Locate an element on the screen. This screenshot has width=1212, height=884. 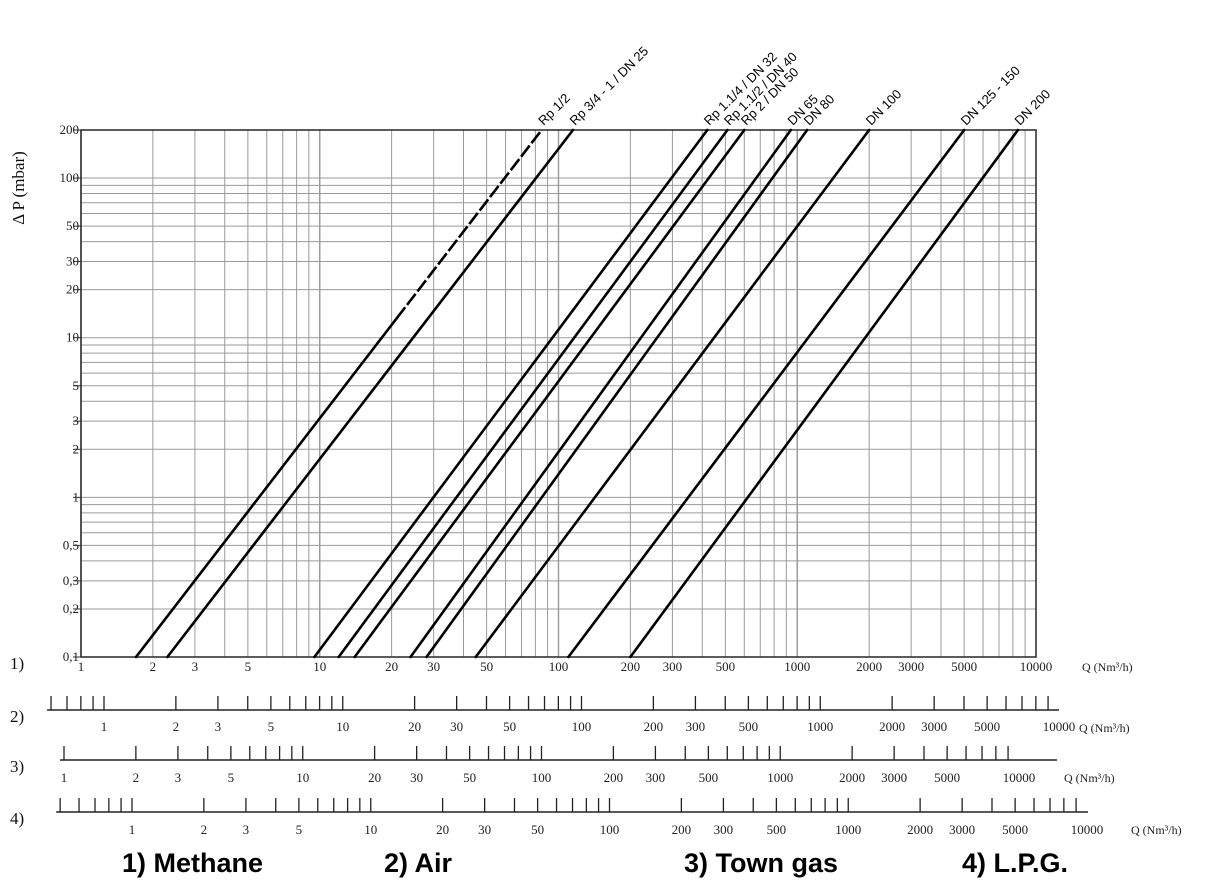
gas-legend-item: 4) L.P.G. is located at coordinates (1015, 863).